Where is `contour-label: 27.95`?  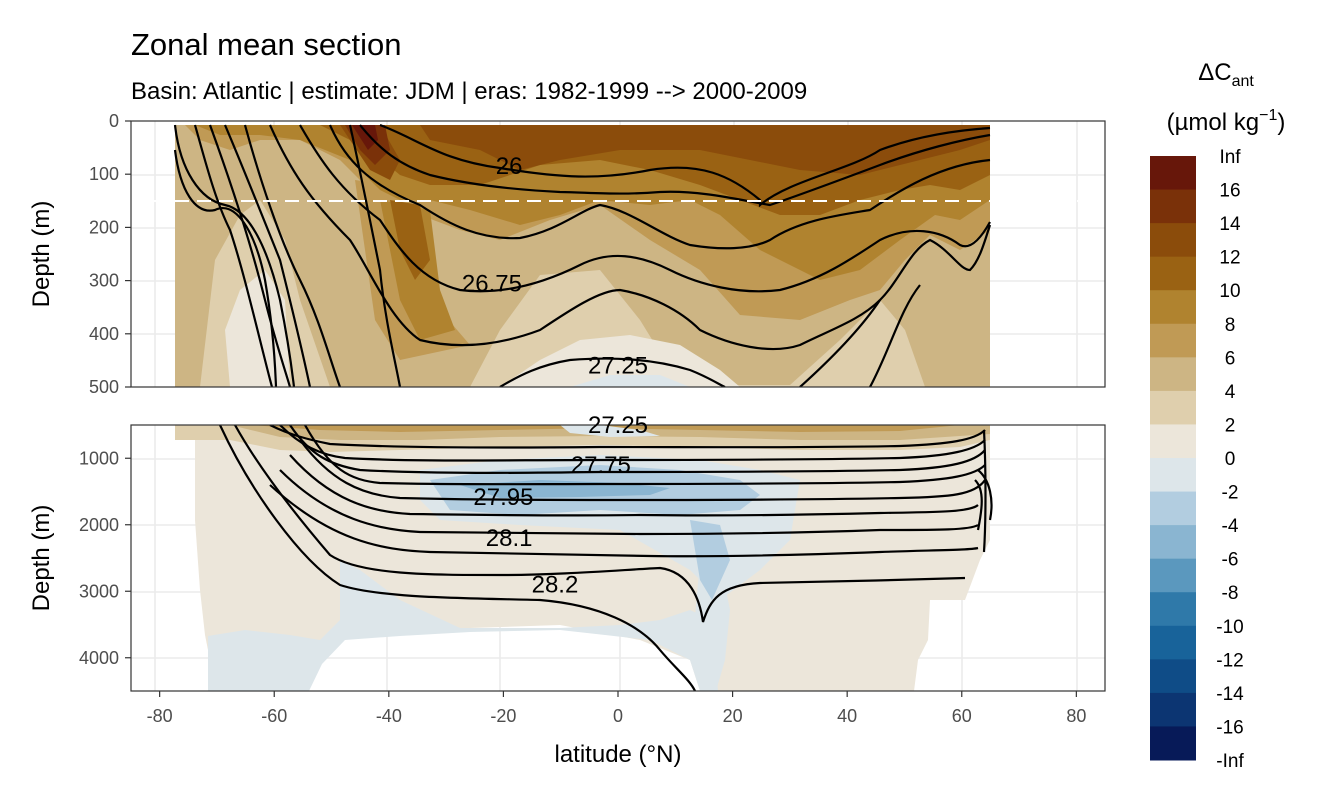 contour-label: 27.95 is located at coordinates (503, 497).